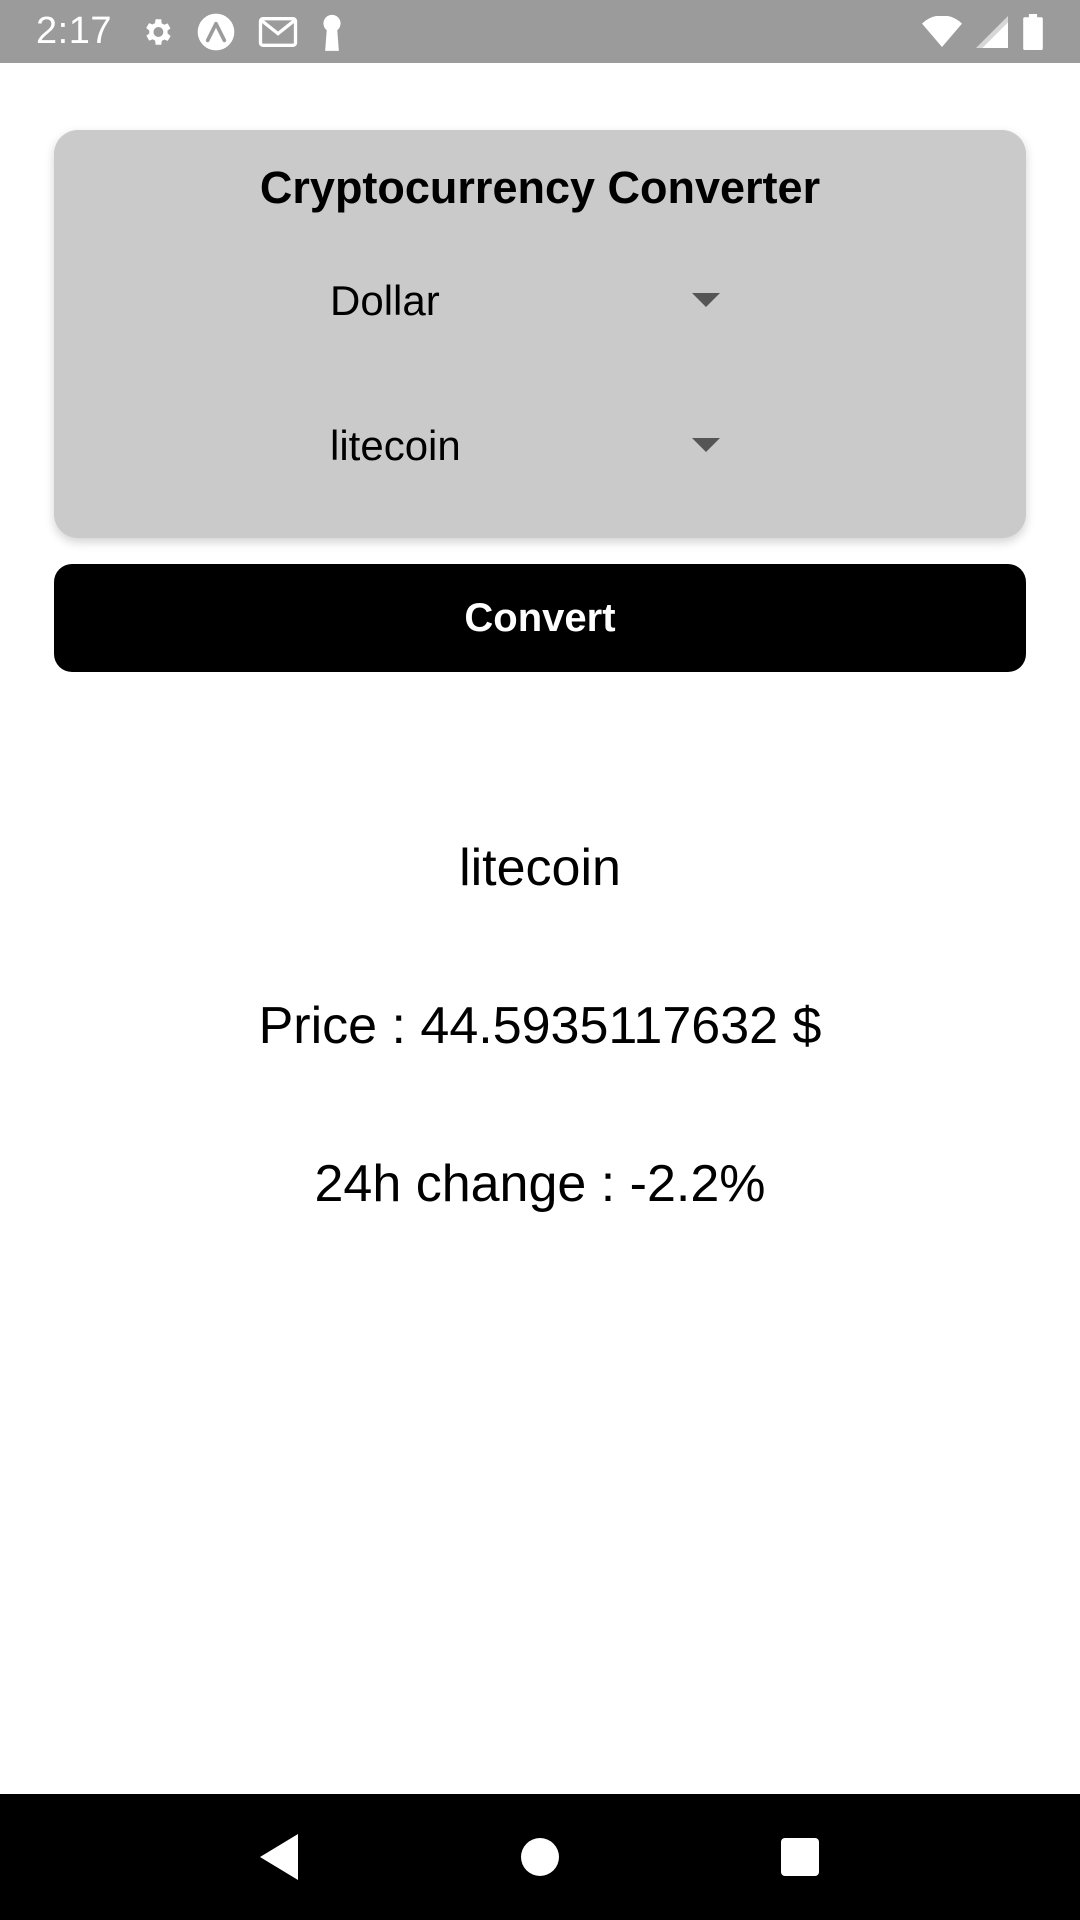 This screenshot has height=1920, width=1080. Describe the element at coordinates (992, 31) in the screenshot. I see `signal-icon` at that location.